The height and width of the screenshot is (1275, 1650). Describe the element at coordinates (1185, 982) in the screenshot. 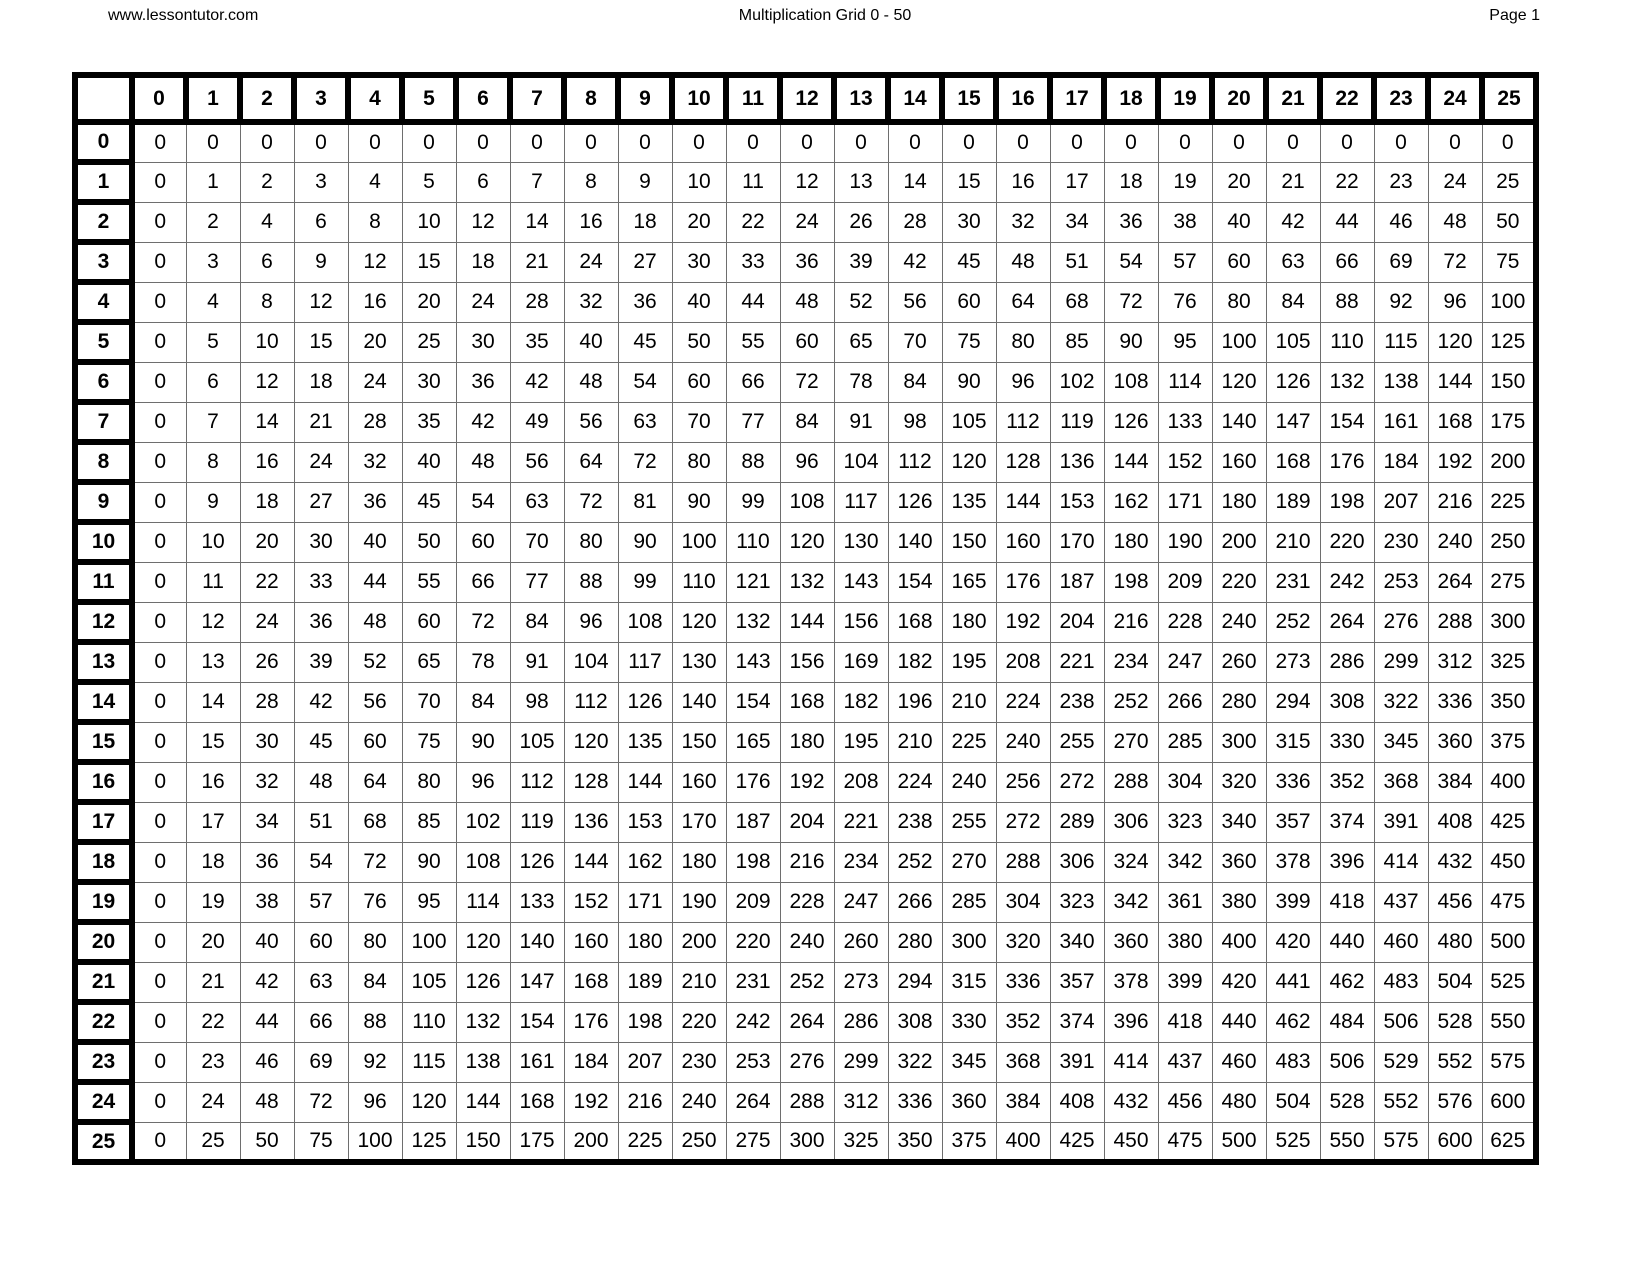

I see `grid-cell: 399` at that location.